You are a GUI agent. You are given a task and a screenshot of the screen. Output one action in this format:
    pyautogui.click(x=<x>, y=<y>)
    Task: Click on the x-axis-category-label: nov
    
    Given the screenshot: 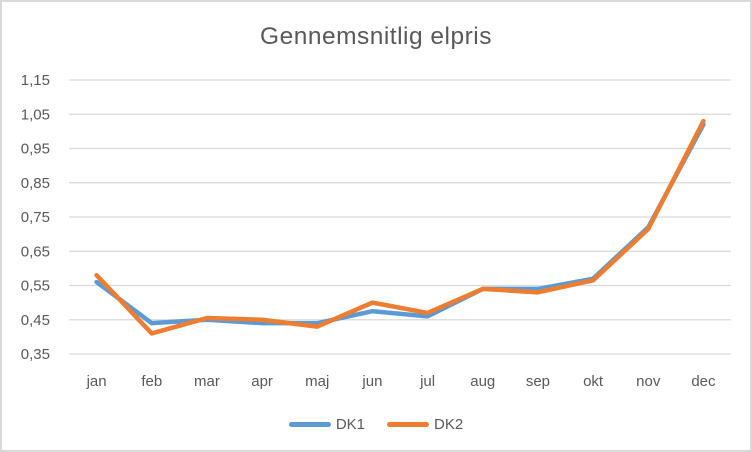 What is the action you would take?
    pyautogui.click(x=648, y=381)
    